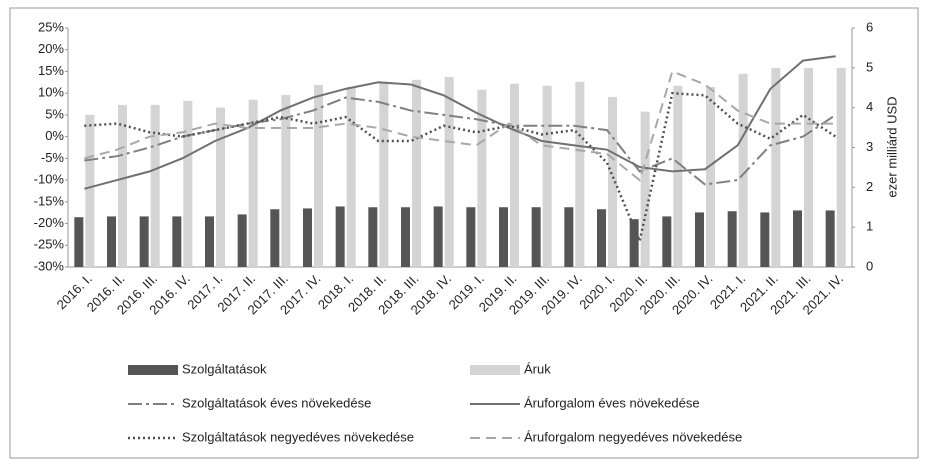 The image size is (928, 471). I want to click on legend-label: Áruk, so click(537, 368).